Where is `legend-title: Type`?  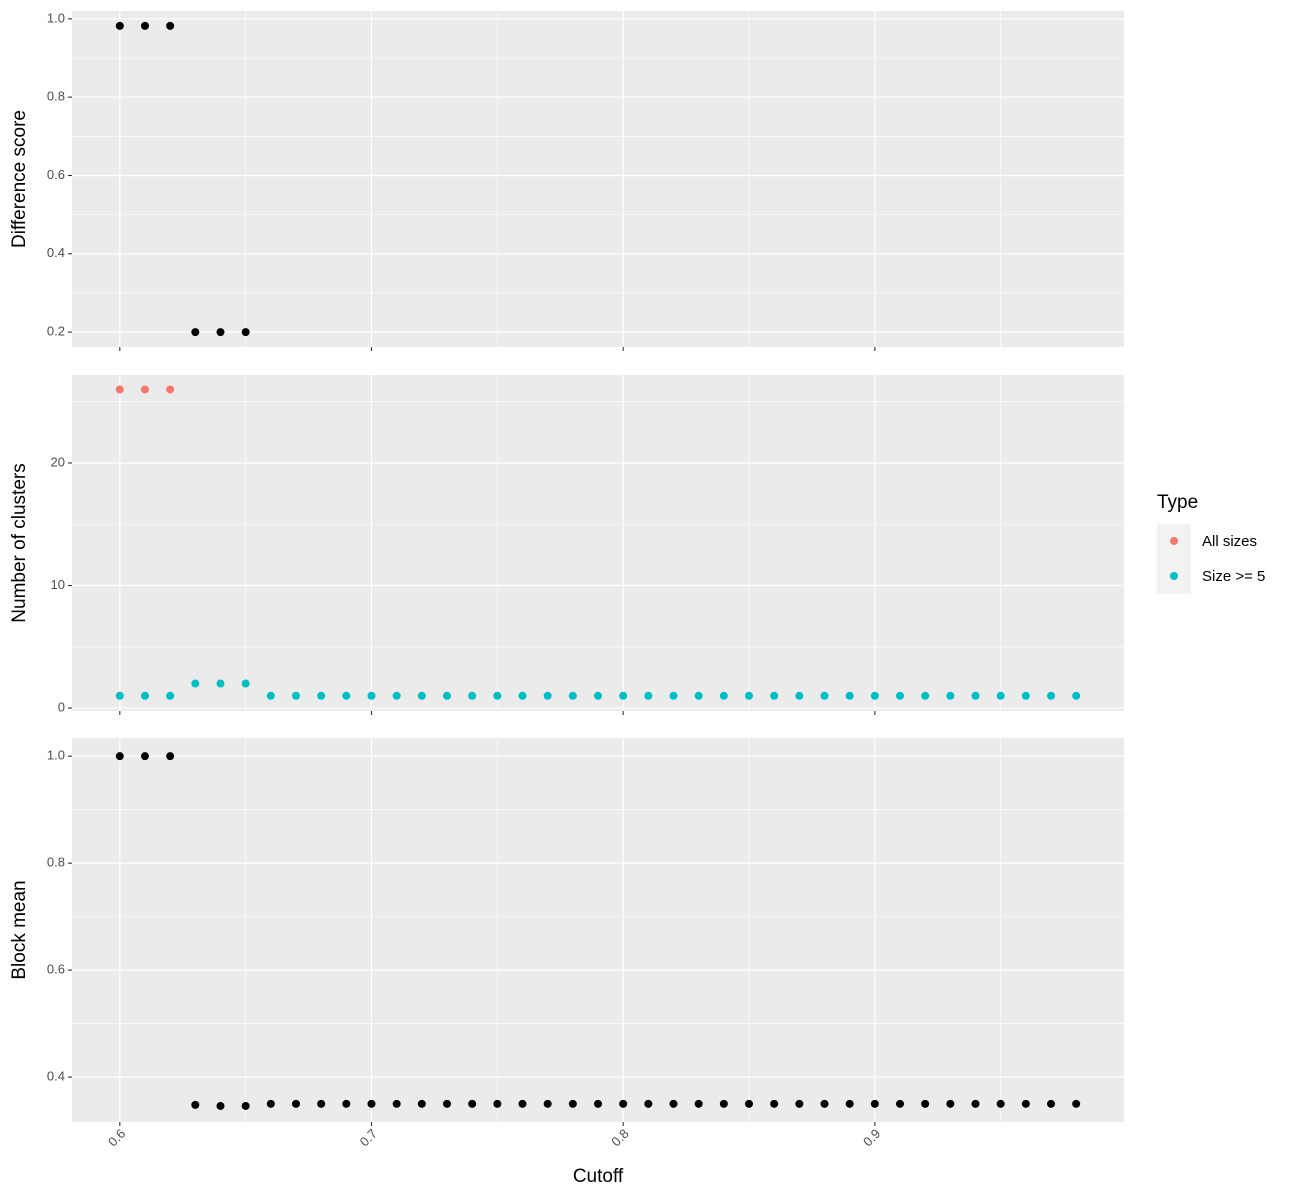
legend-title: Type is located at coordinates (1177, 502).